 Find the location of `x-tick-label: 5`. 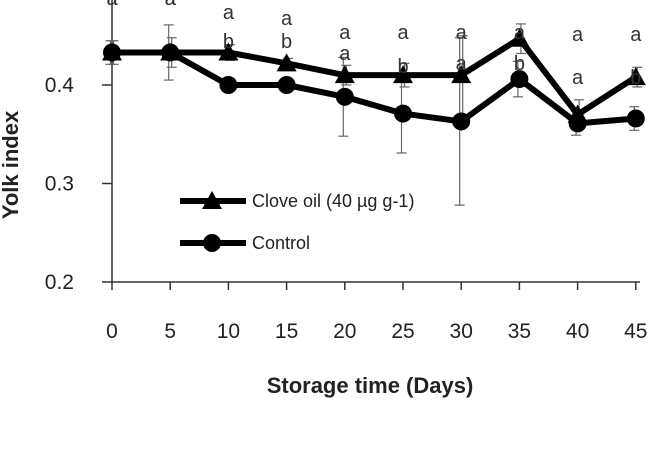

x-tick-label: 5 is located at coordinates (170, 331).